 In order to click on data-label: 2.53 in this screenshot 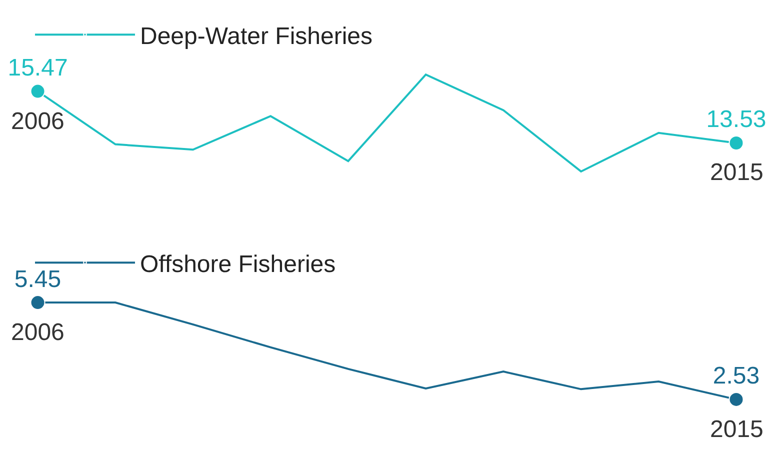, I will do `click(736, 376)`.